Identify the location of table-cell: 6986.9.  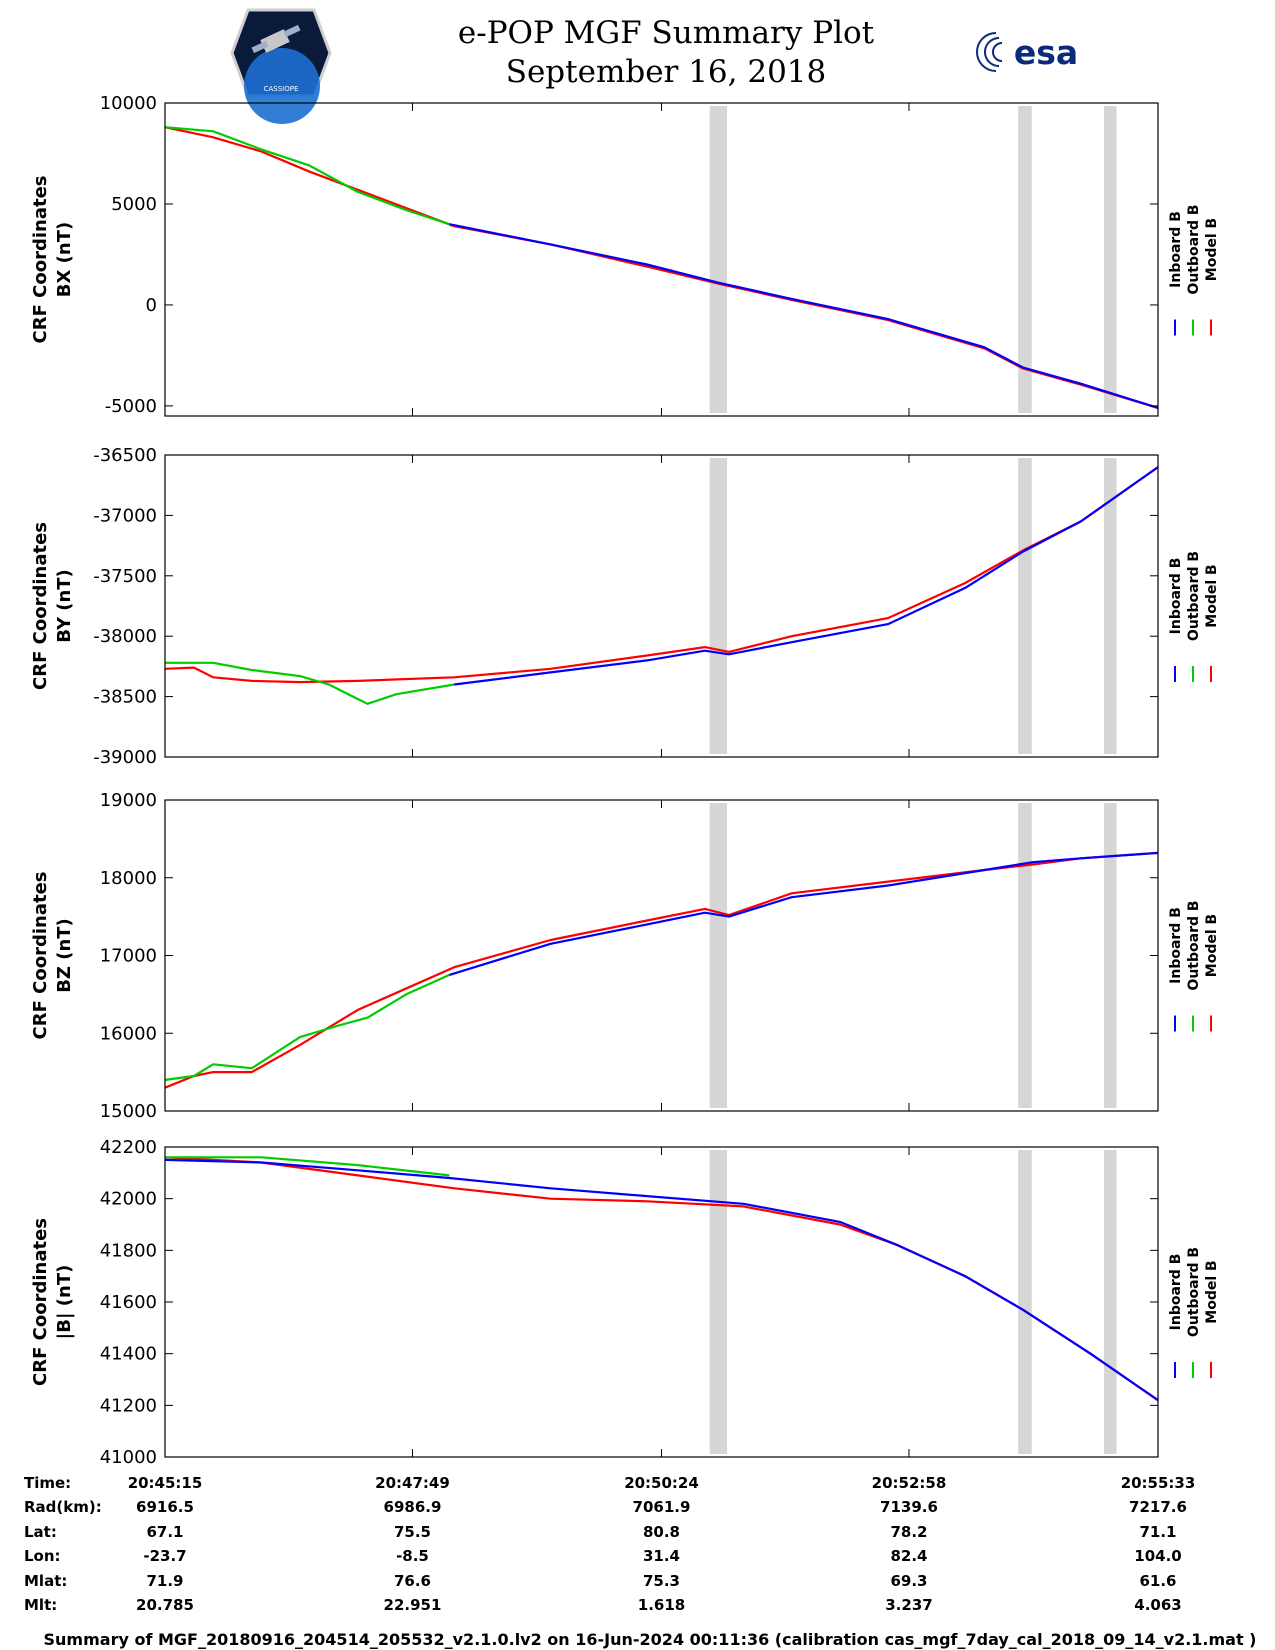
(413, 1507).